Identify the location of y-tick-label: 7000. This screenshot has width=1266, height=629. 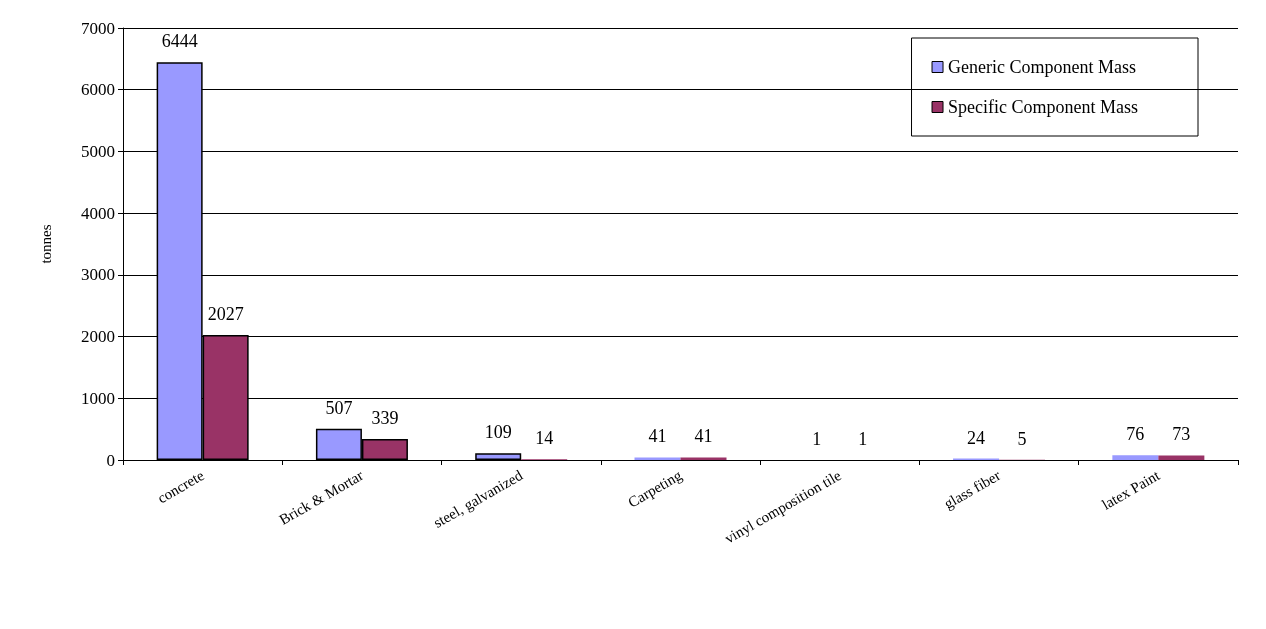
(98, 28).